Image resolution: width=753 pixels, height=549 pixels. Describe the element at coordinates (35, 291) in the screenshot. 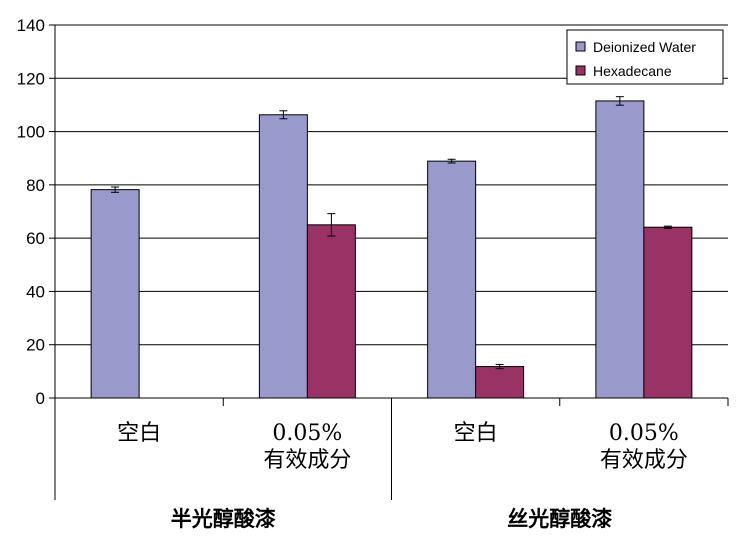

I see `y-tick-label: 40` at that location.